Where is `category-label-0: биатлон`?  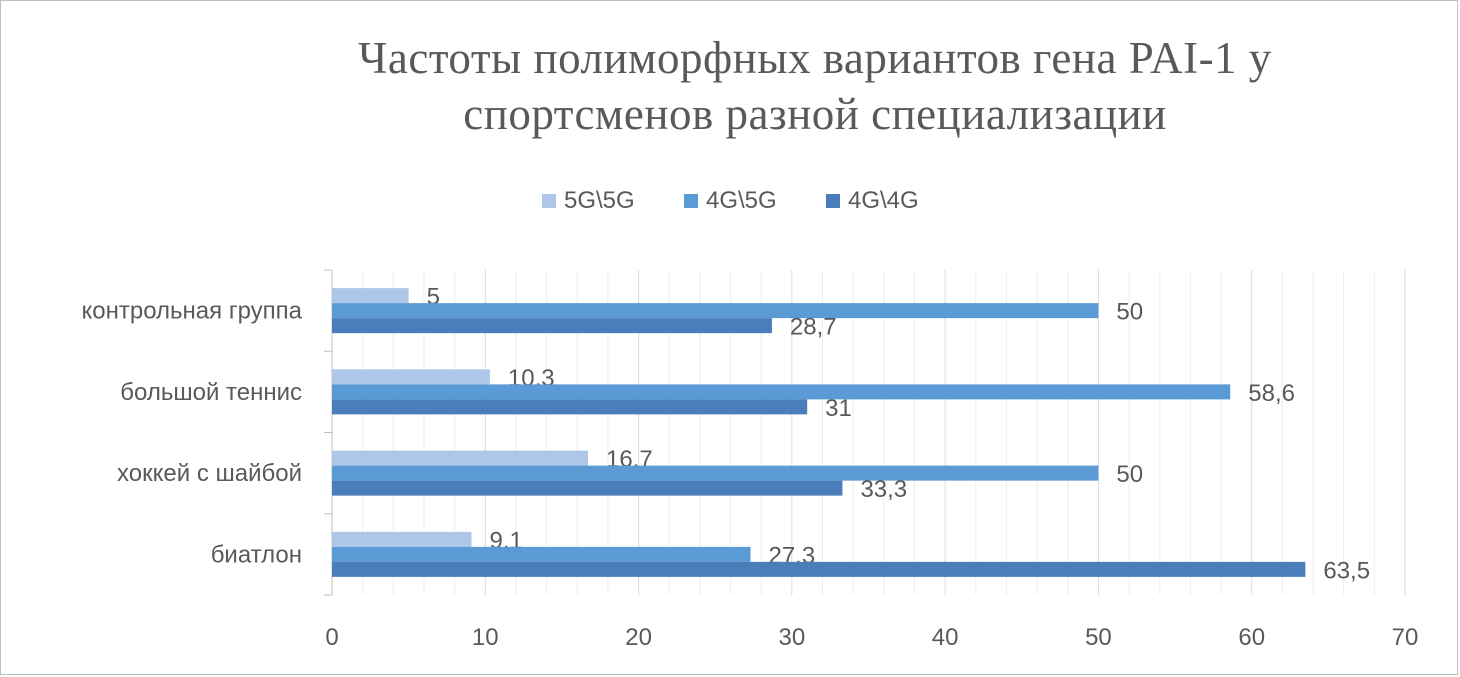 category-label-0: биатлон is located at coordinates (256, 554).